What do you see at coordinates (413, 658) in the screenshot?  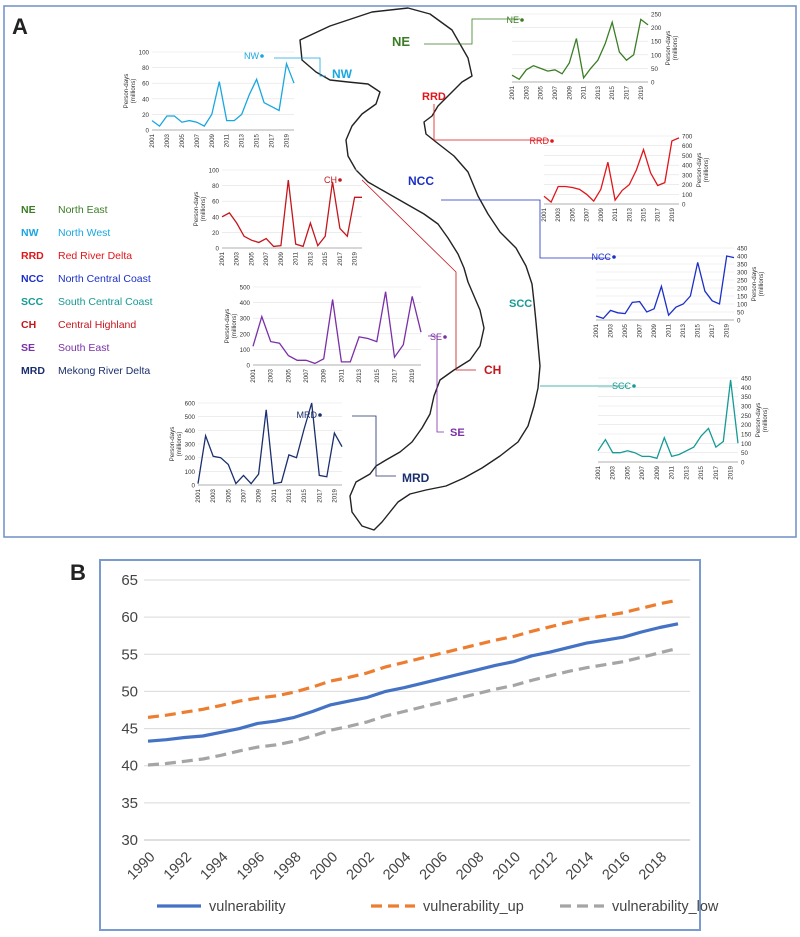 I see `series-line-vulnerability-up` at bounding box center [413, 658].